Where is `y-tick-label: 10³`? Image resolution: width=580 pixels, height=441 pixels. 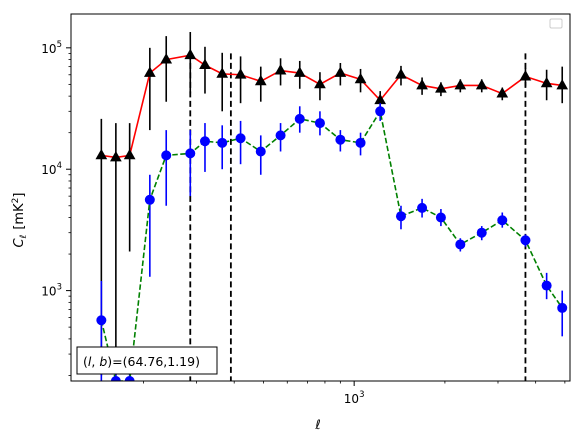 y-tick-label: 10³ is located at coordinates (51, 291).